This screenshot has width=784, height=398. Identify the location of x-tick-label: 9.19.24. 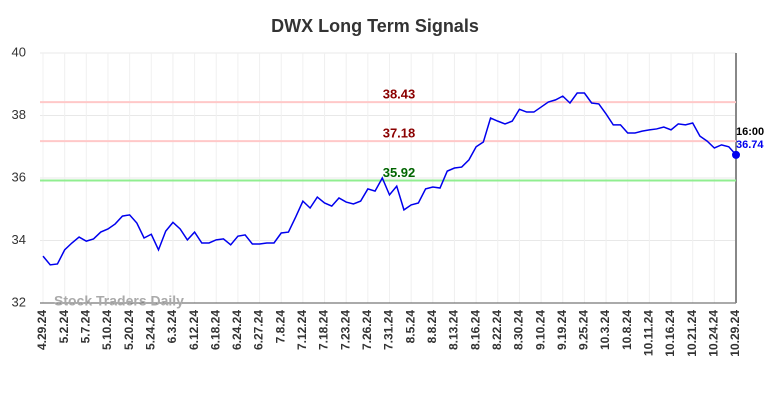
(562, 330).